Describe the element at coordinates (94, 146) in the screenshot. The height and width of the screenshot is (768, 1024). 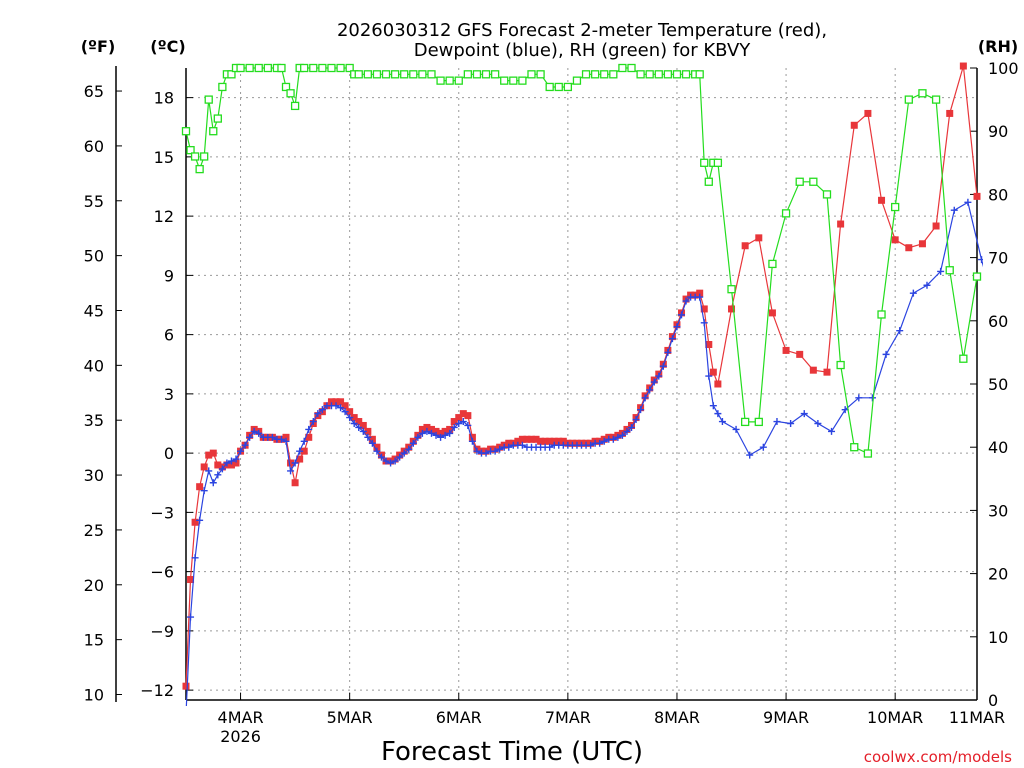
I see `fahrenheit-tick-label: 60` at that location.